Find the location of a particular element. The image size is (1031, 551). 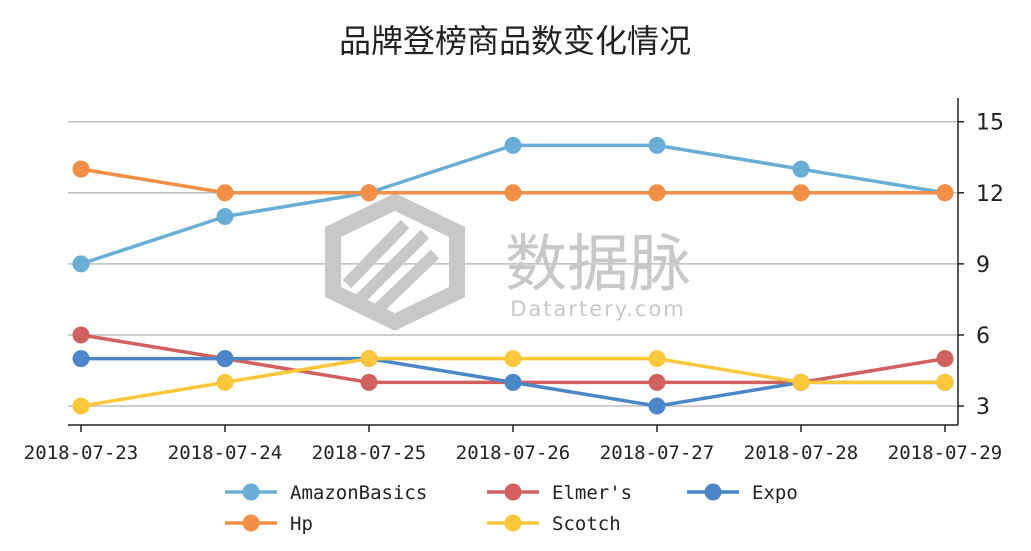

x-tick-label: 2018-07-23 is located at coordinates (81, 453).